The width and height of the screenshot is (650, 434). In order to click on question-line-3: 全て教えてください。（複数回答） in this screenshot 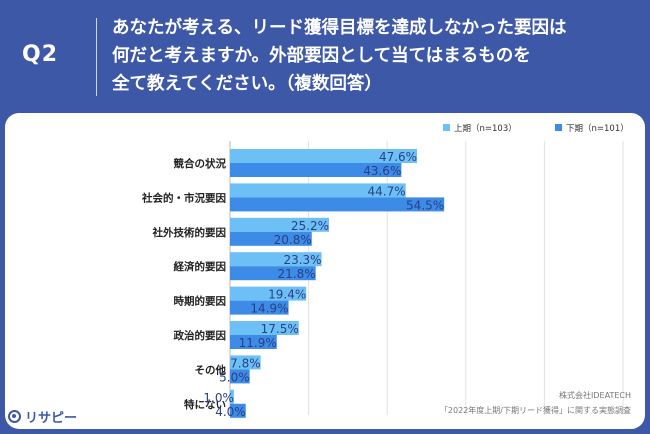, I will do `click(247, 84)`.